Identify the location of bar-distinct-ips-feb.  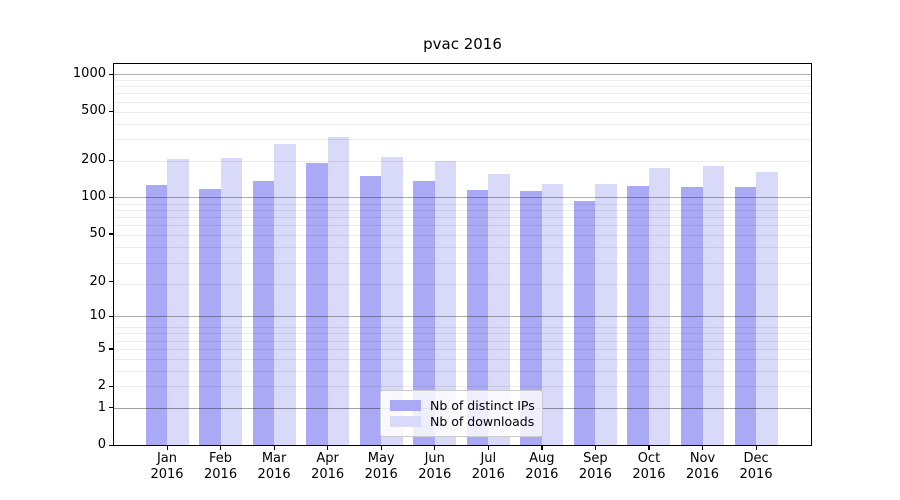
(210, 316).